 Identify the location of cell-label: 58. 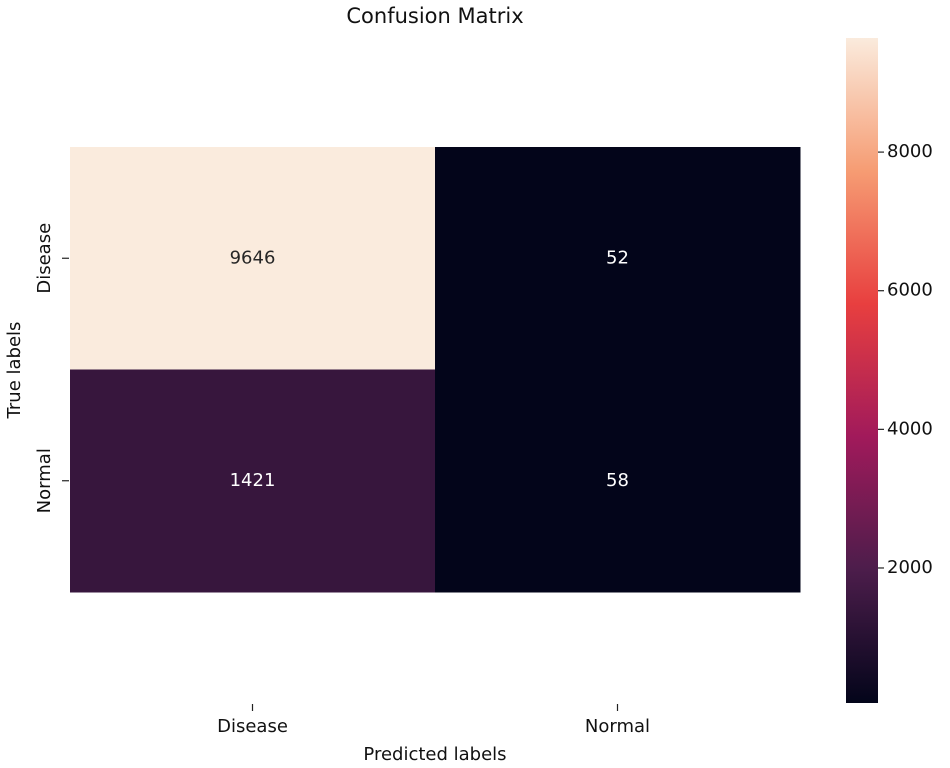
(617, 480).